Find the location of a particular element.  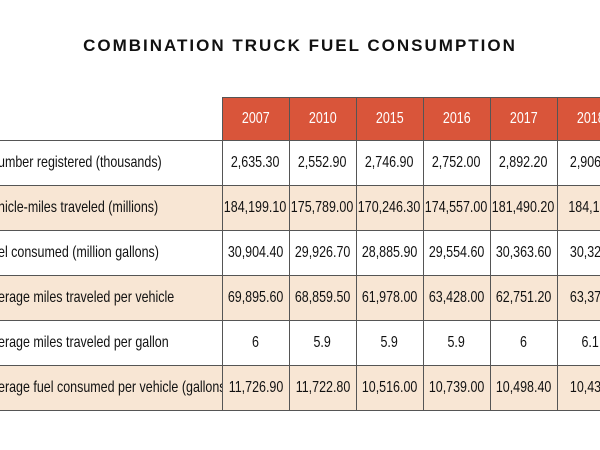

cell-text: 2016 is located at coordinates (456, 118).